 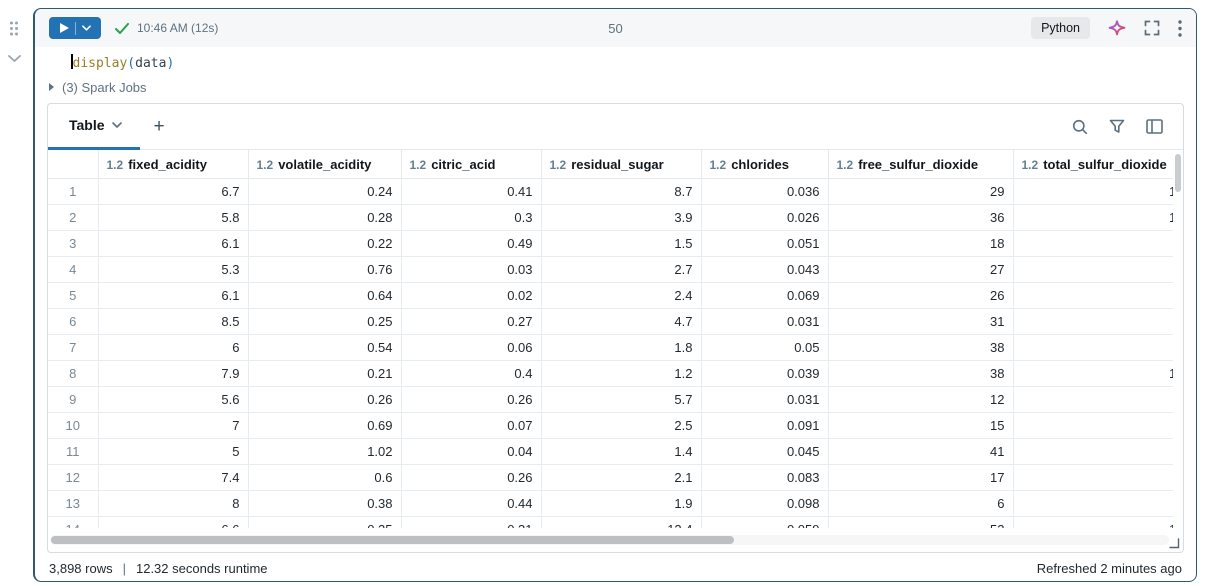 I want to click on vertical-scrollbar-thumb, so click(x=1178, y=173).